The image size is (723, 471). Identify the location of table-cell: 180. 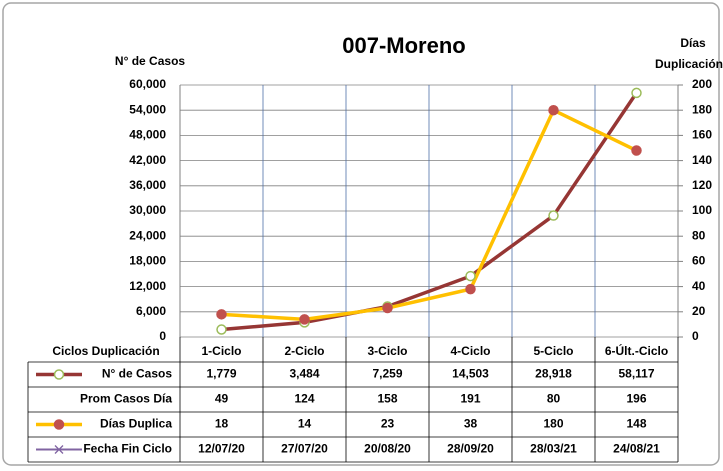
(553, 424).